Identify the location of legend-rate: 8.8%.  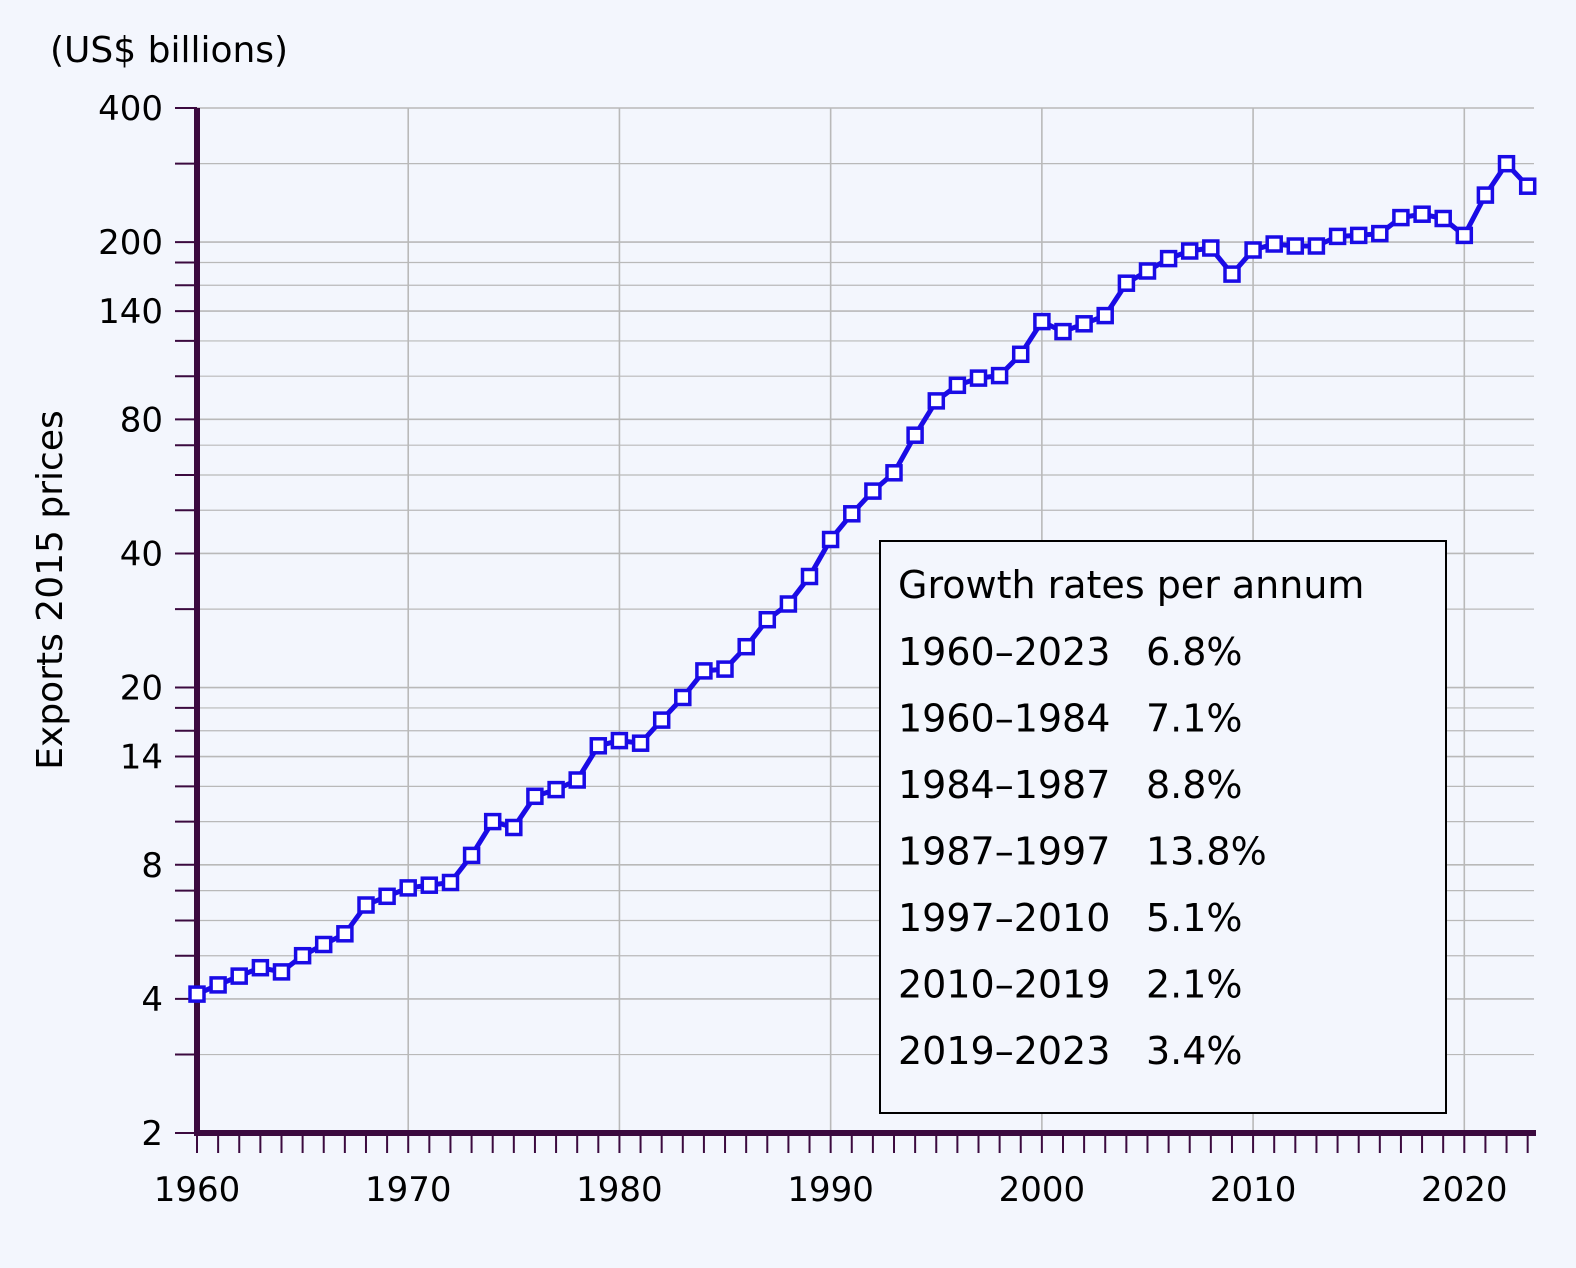
(1194, 785).